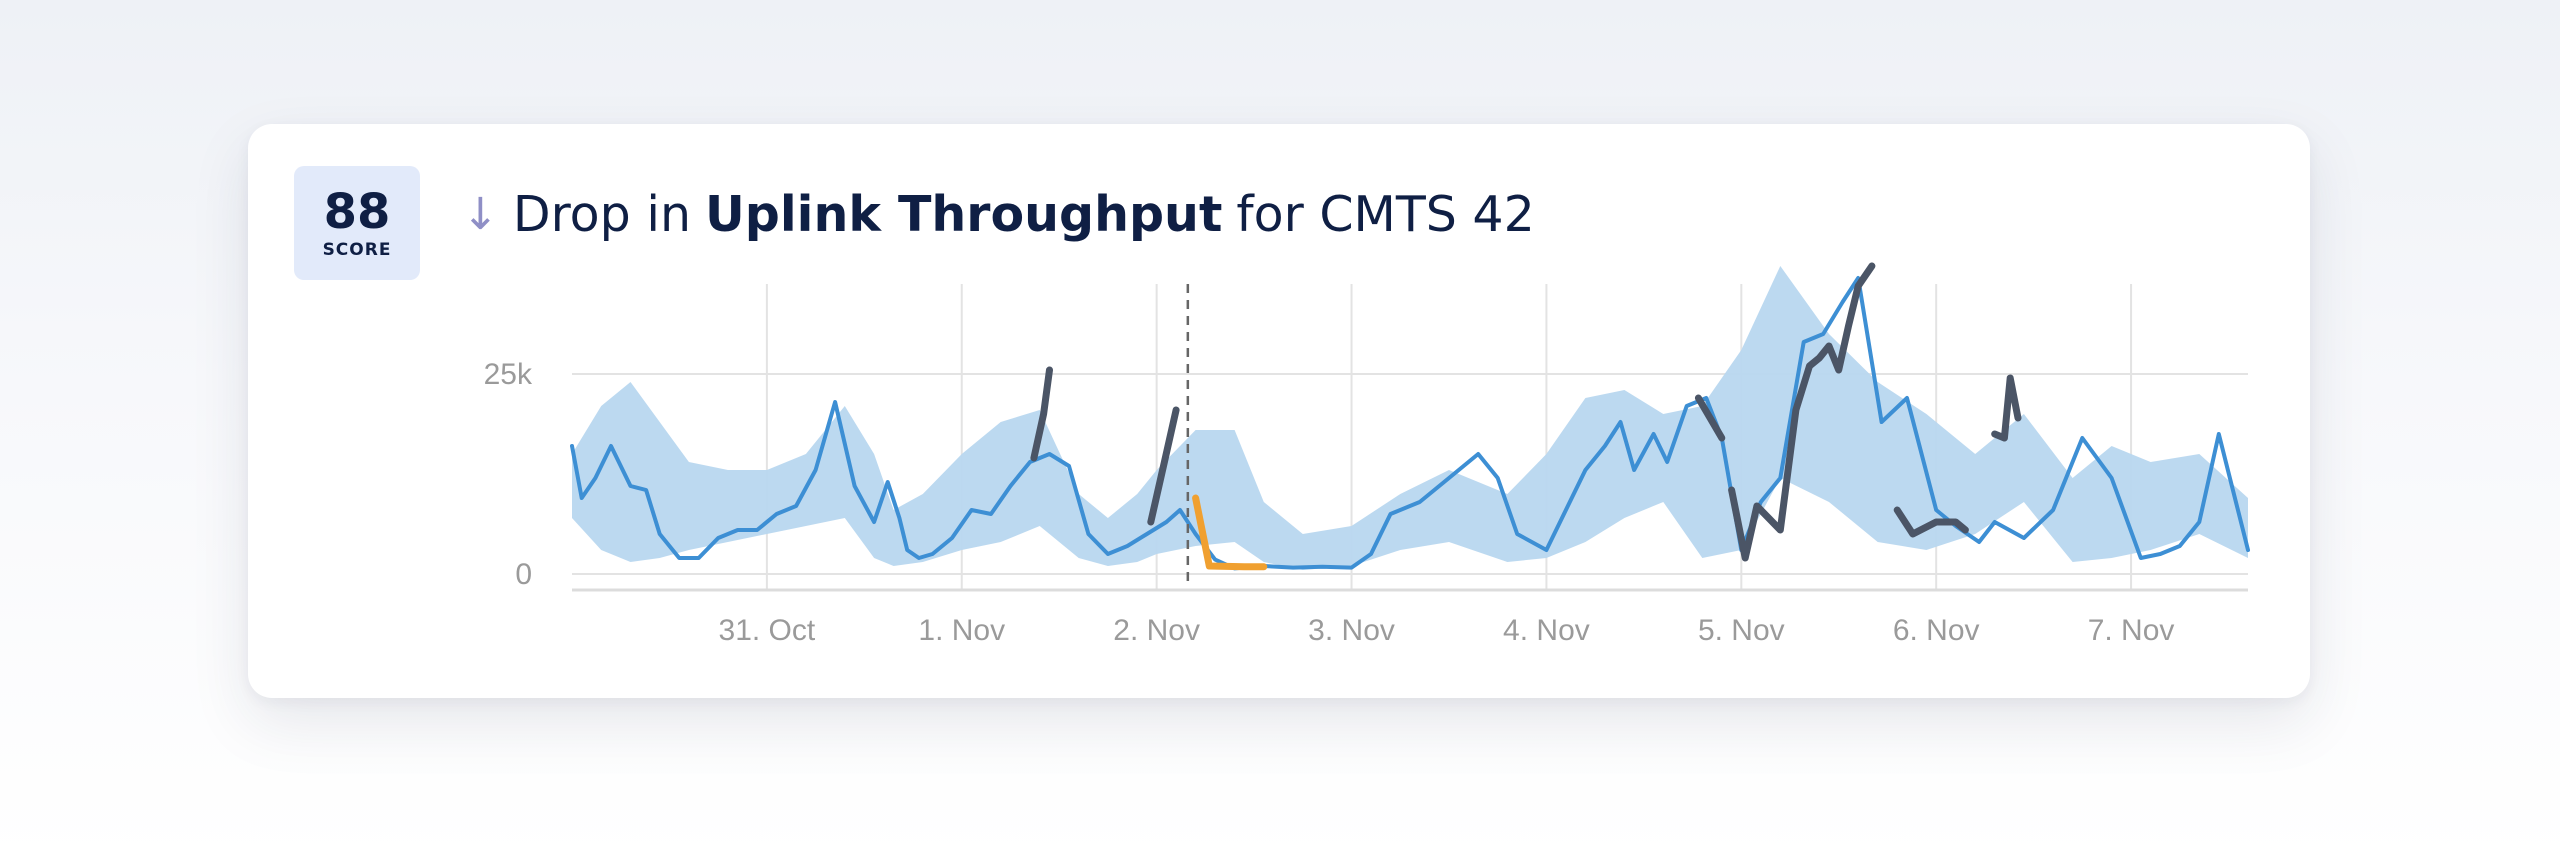  Describe the element at coordinates (602, 214) in the screenshot. I see `title-prefix: Drop in` at that location.